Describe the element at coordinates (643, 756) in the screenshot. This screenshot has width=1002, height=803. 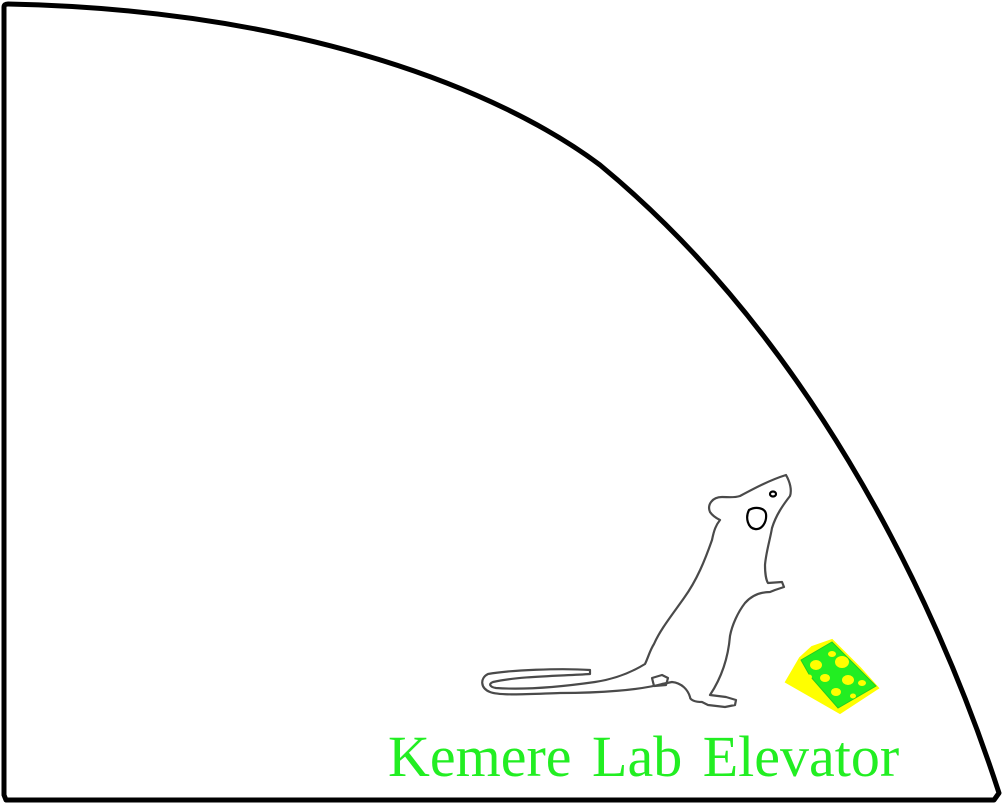
I see `diagram-title: Kemere Lab Elevator` at that location.